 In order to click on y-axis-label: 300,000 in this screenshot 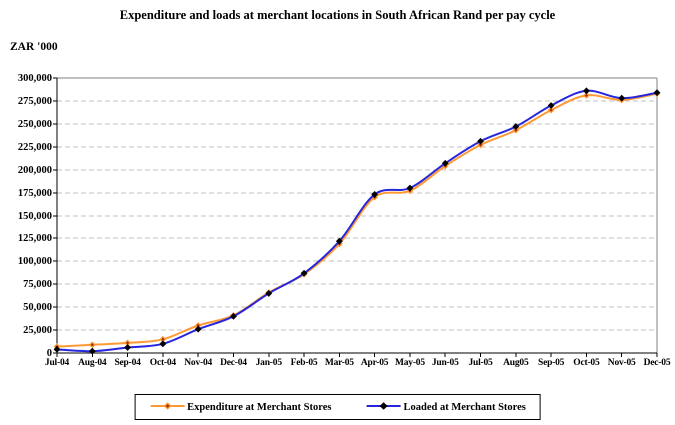, I will do `click(34, 78)`.